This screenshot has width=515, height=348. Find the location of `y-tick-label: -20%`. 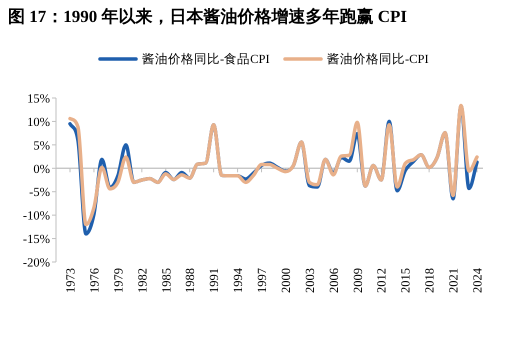

y-tick-label: -20% is located at coordinates (36, 263).